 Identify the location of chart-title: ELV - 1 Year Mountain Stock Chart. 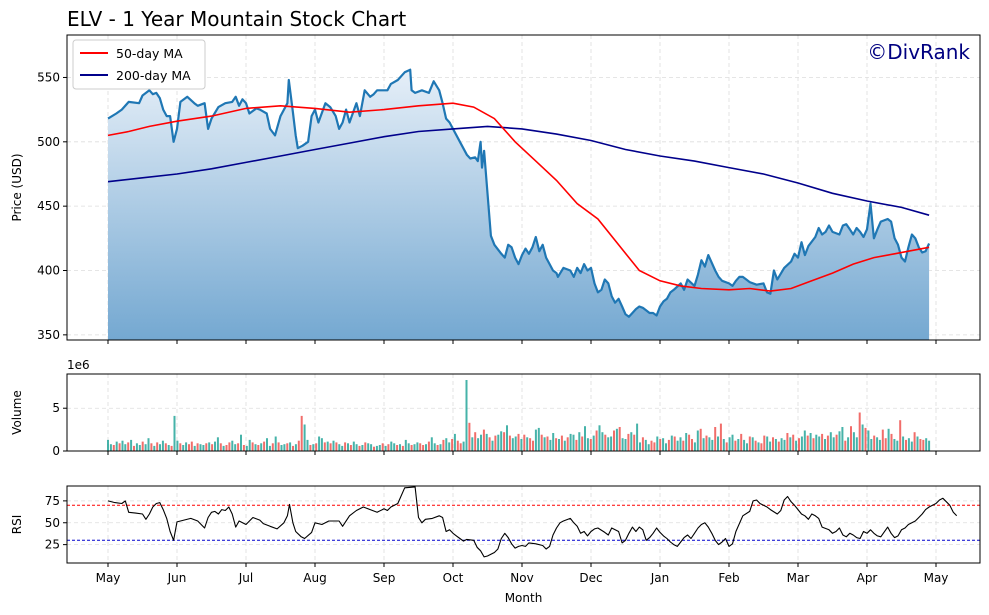
(236, 19).